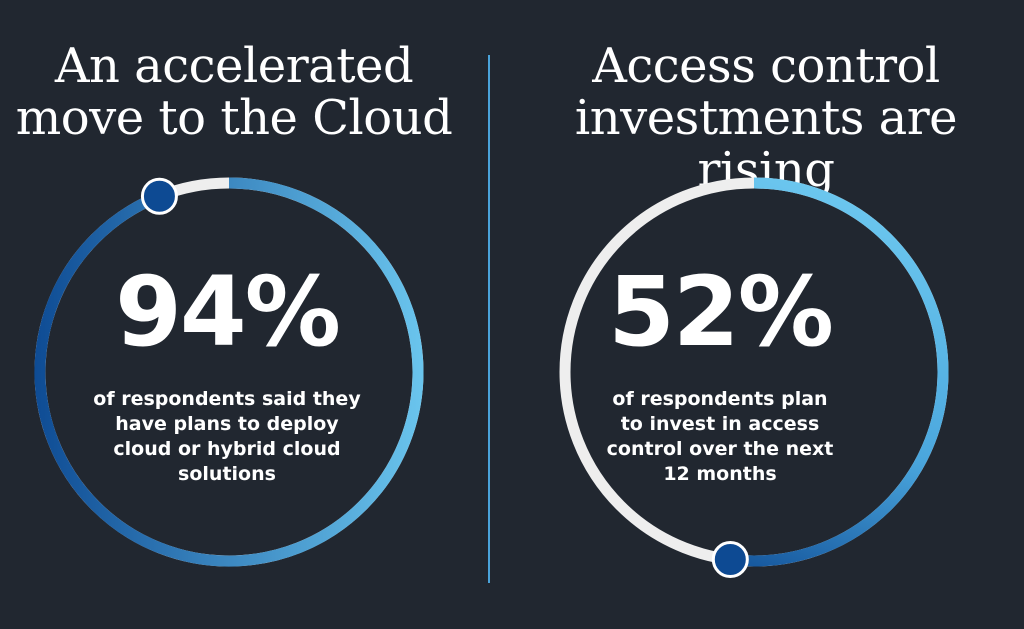 This screenshot has height=629, width=1024. Describe the element at coordinates (234, 118) in the screenshot. I see `cloud-title-line-2: move to the Cloud` at that location.